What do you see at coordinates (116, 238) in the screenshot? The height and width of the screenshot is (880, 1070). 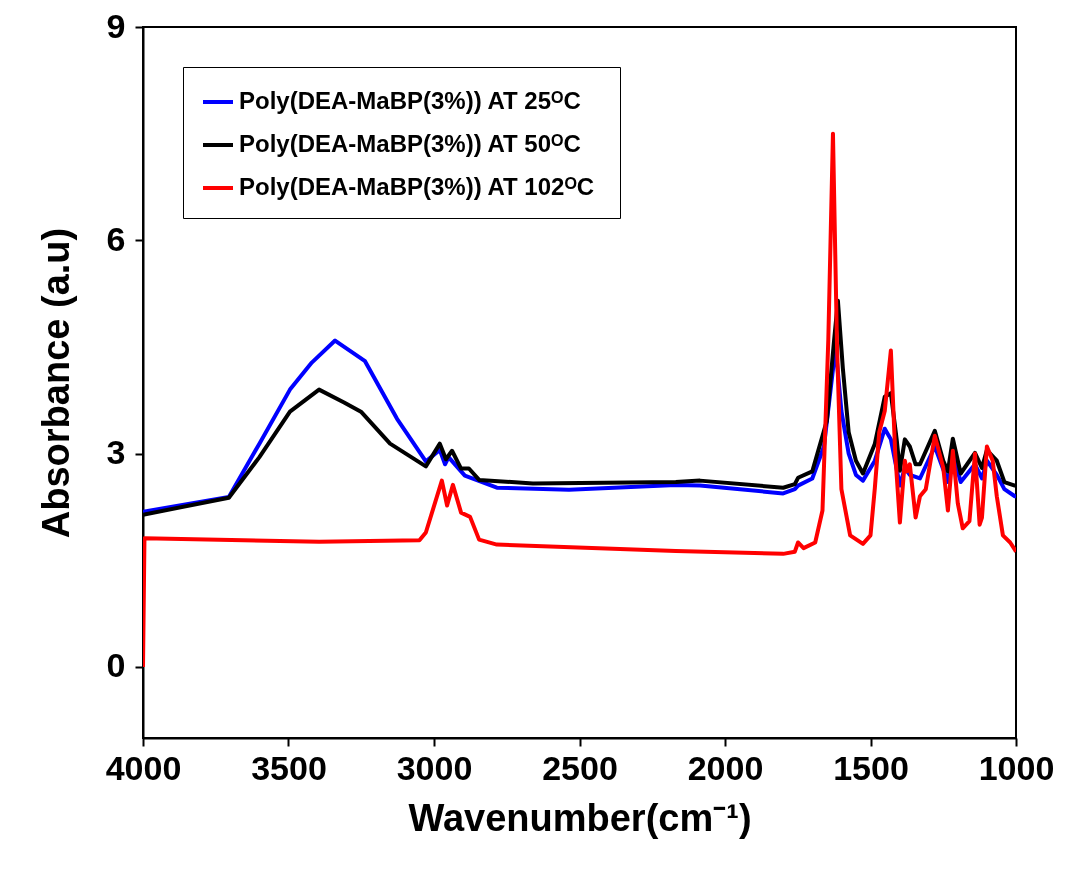 I see `y-tick-label: 6` at bounding box center [116, 238].